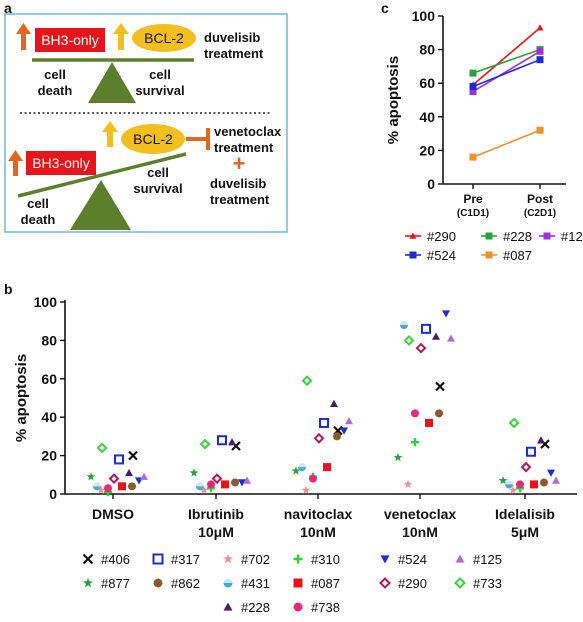 This screenshot has width=583, height=622. Describe the element at coordinates (102, 175) in the screenshot. I see `bottom-balance-beam` at that location.